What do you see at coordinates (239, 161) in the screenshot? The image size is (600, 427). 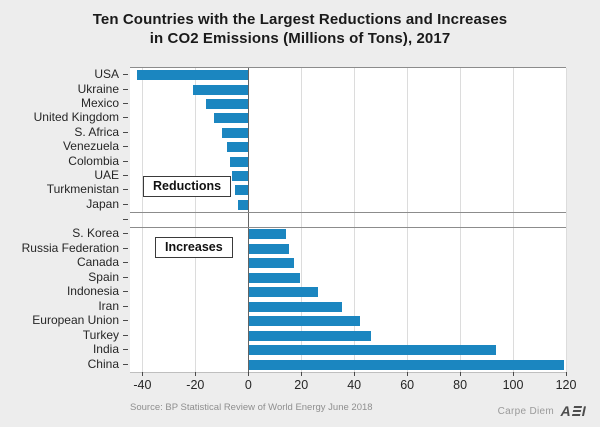 I see `bar-colombia` at bounding box center [239, 161].